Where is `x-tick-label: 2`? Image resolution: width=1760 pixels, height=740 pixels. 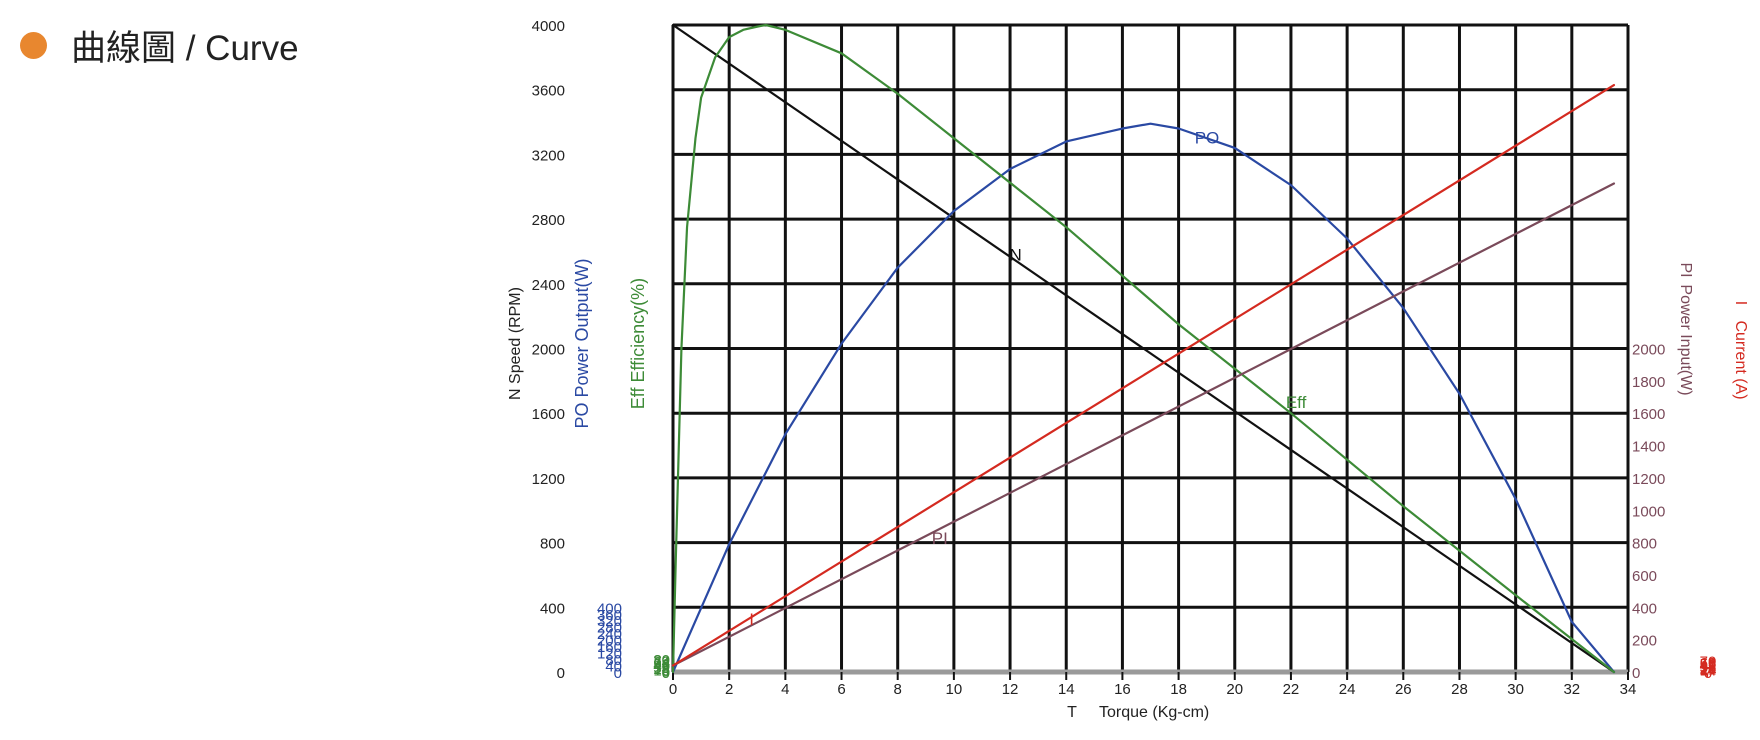
x-tick-label: 2 is located at coordinates (729, 689).